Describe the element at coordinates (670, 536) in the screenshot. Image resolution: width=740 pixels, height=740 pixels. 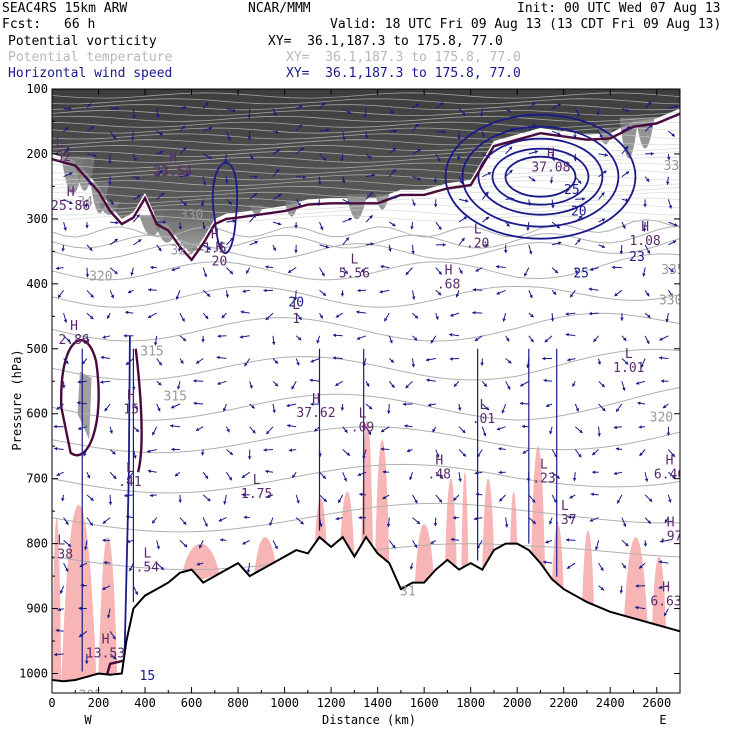
I see `extremum-value-label: .97` at that location.